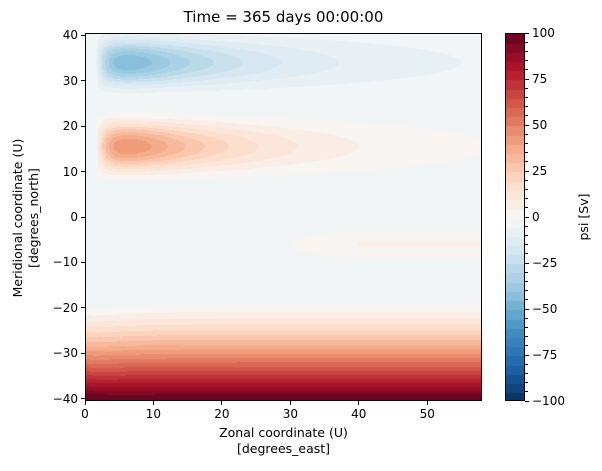  Describe the element at coordinates (65, 307) in the screenshot. I see `y-tick-label: −20` at that location.